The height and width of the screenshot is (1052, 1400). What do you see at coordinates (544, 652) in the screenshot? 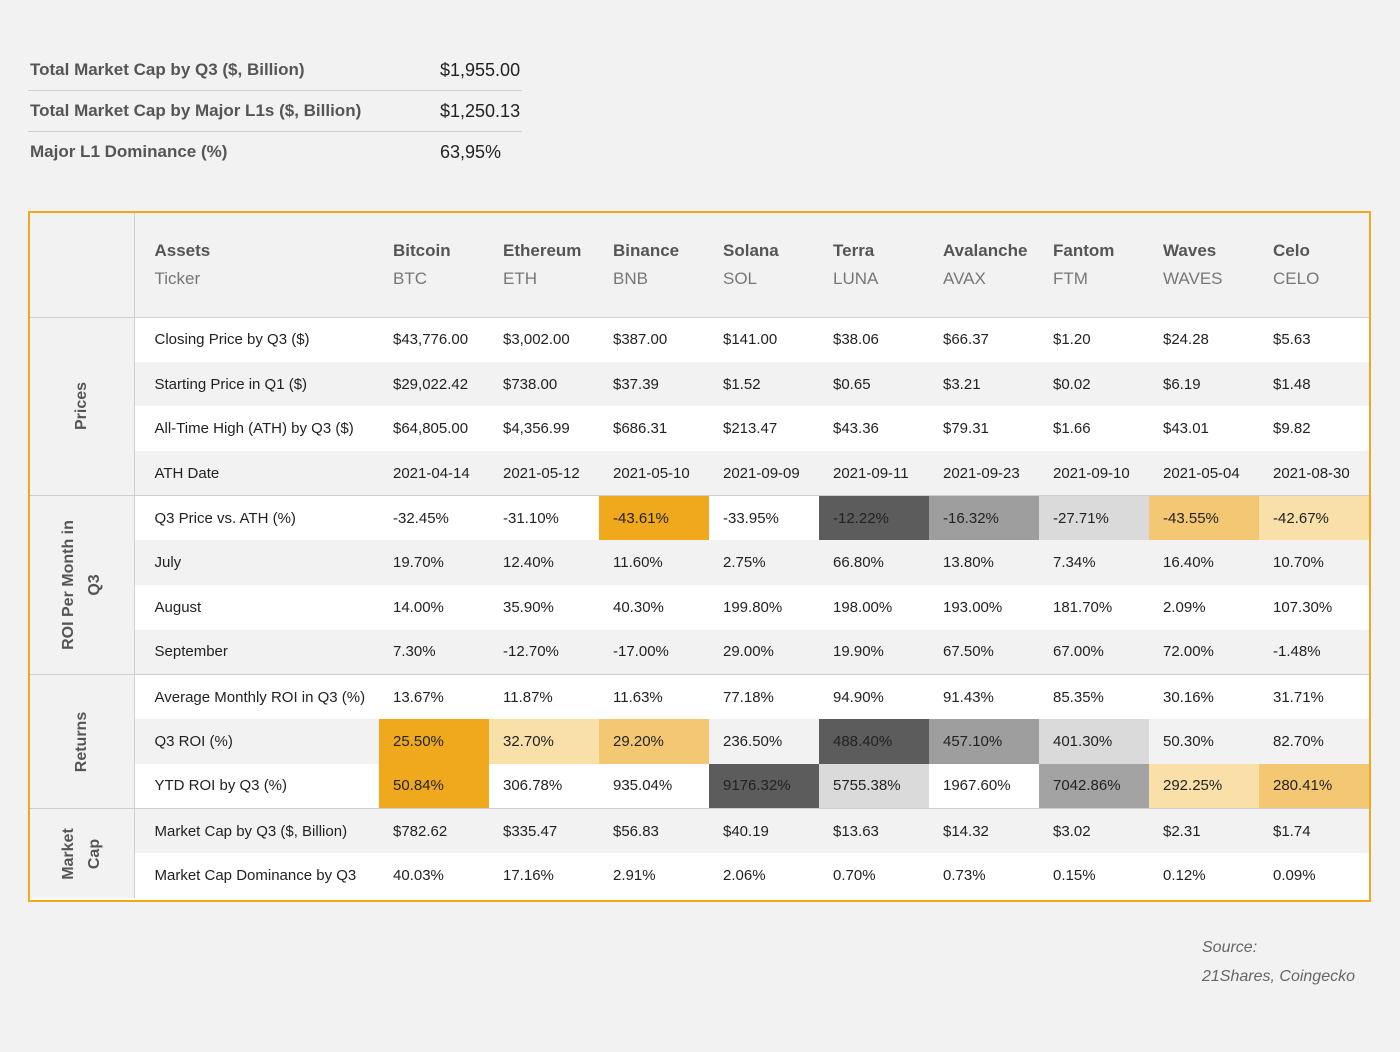
I see `table-cell-eth: -12.70%` at bounding box center [544, 652].